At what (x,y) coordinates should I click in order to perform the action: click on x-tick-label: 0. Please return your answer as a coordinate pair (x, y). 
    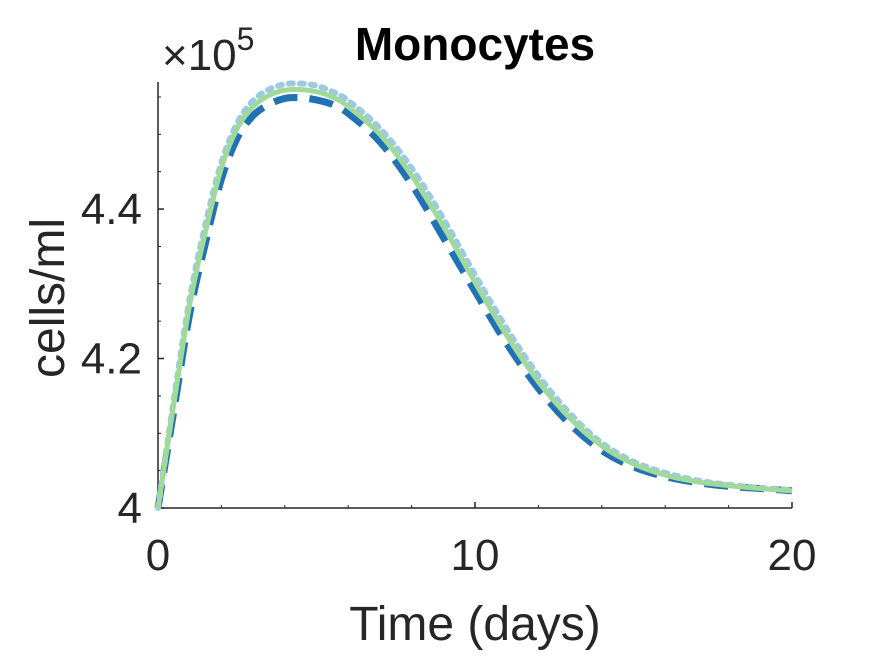
    Looking at the image, I should click on (158, 555).